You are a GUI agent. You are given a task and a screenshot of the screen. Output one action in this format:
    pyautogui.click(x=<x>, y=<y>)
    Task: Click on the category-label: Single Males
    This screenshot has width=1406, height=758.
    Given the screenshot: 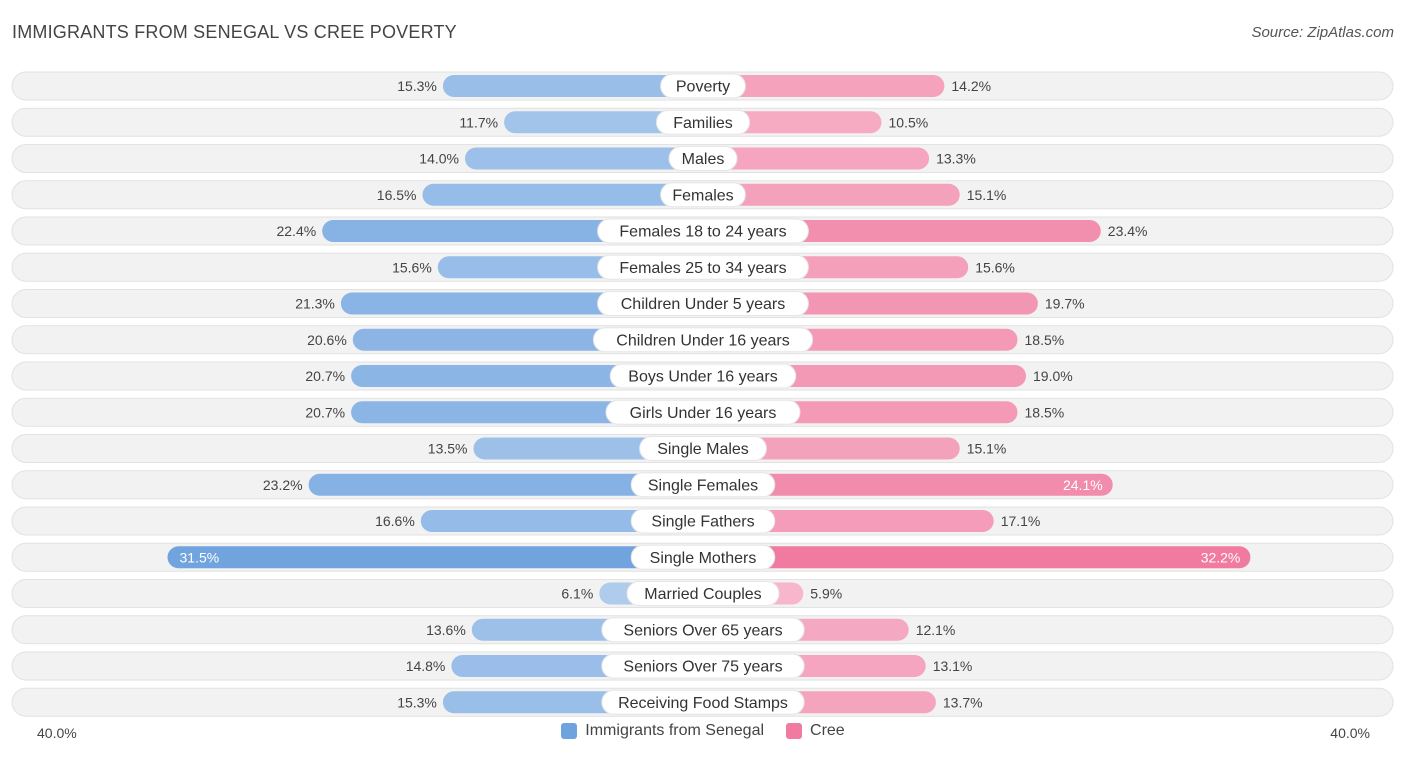 What is the action you would take?
    pyautogui.click(x=703, y=449)
    